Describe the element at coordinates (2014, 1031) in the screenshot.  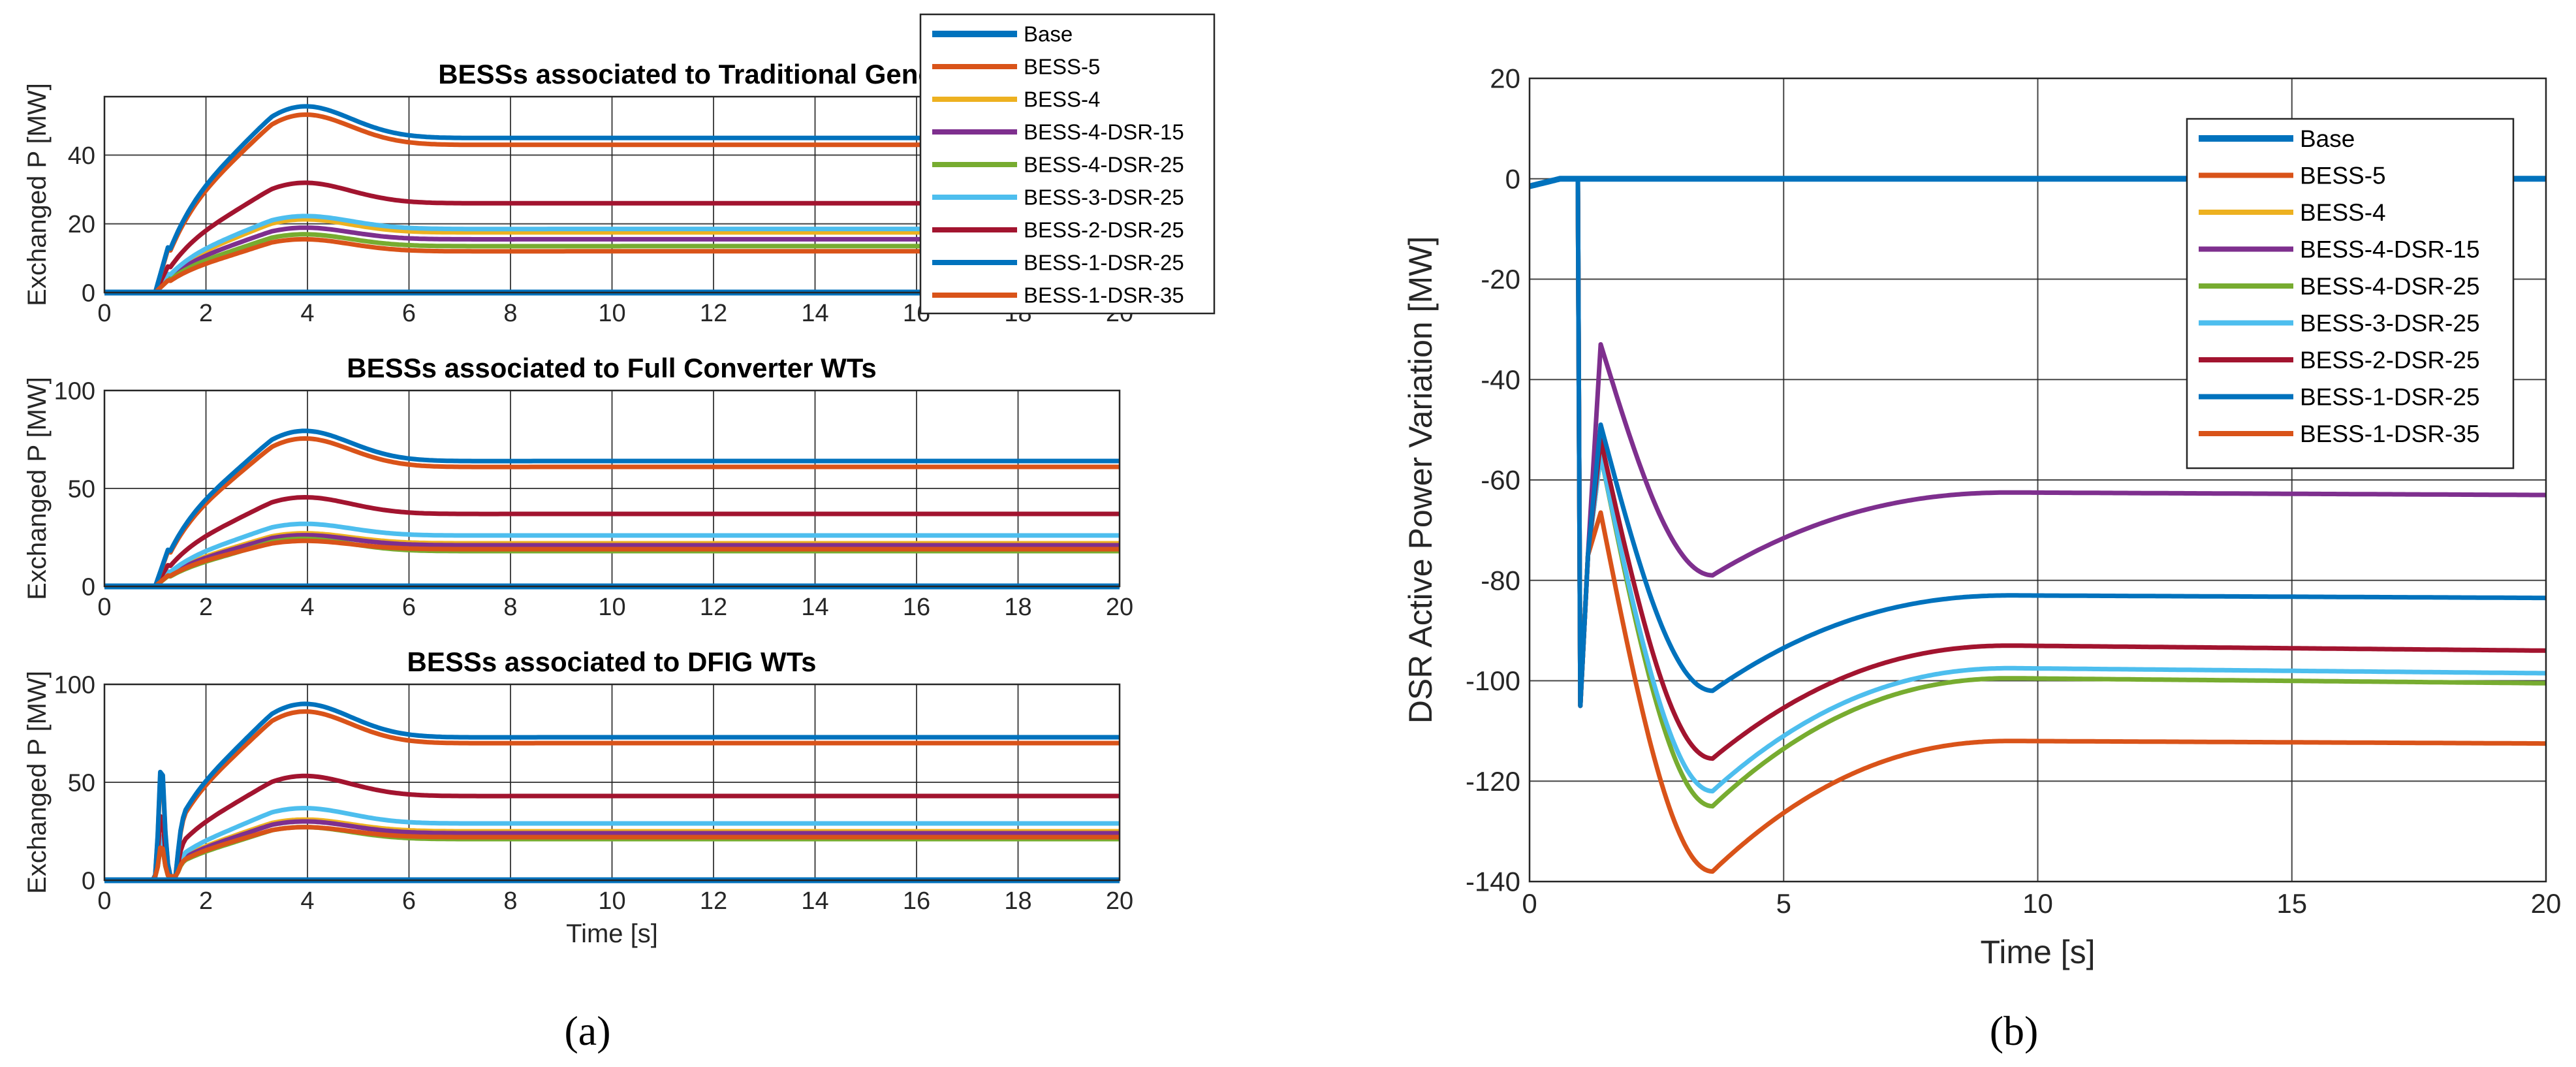
I see `caption-b: (b)` at that location.